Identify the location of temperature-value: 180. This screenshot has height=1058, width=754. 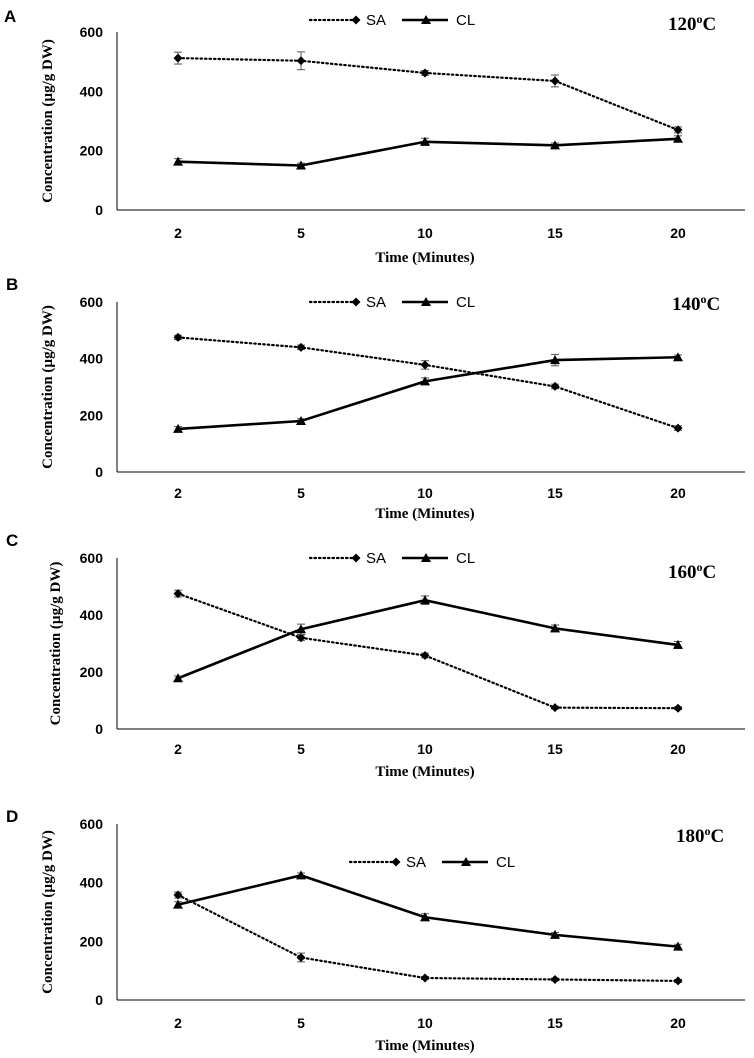
(690, 836).